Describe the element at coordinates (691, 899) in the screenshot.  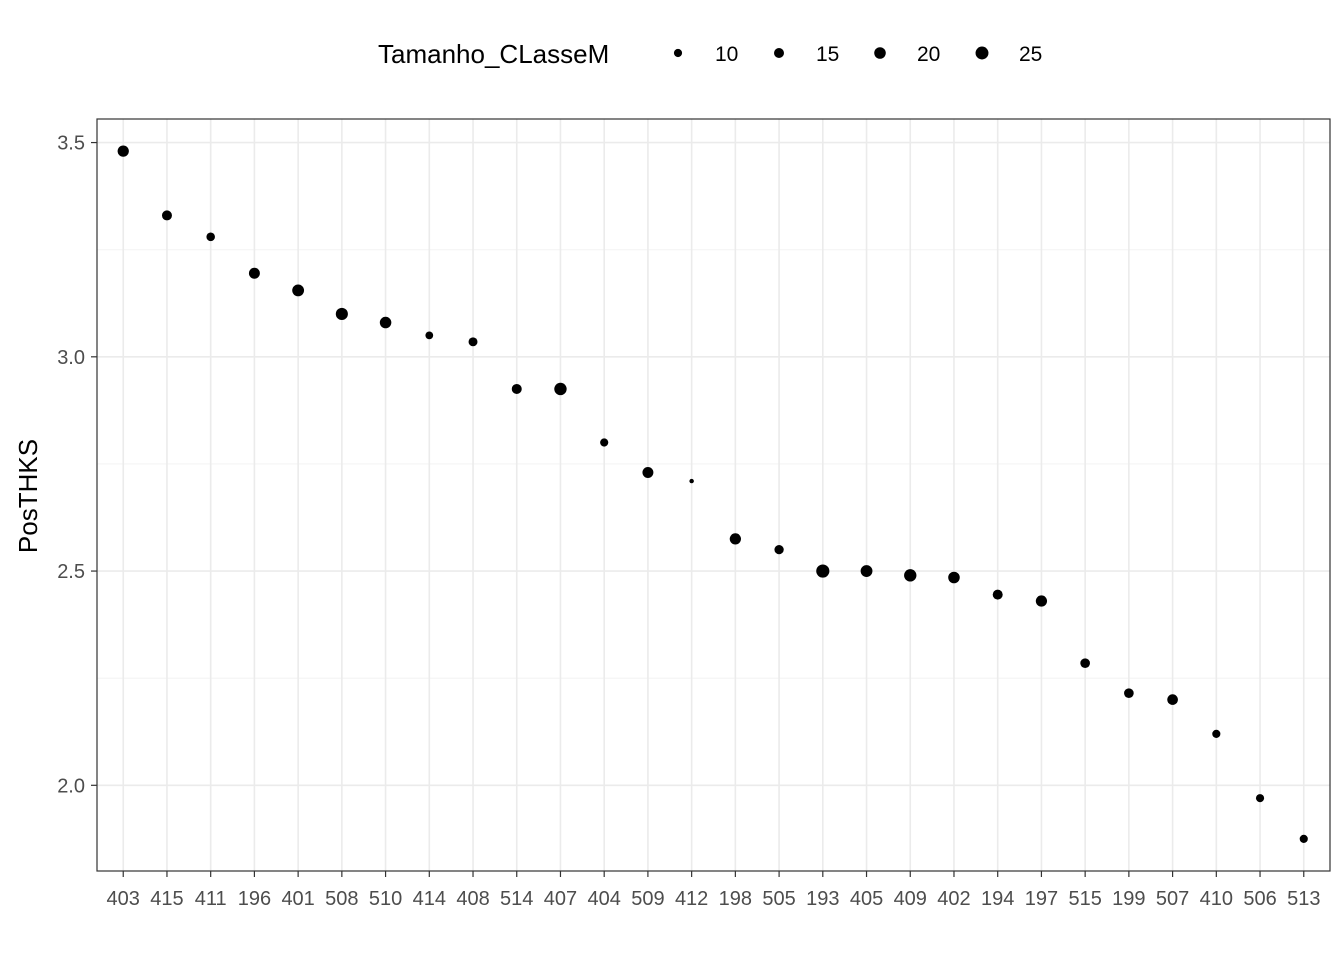
I see `x-tick-label: 412` at that location.